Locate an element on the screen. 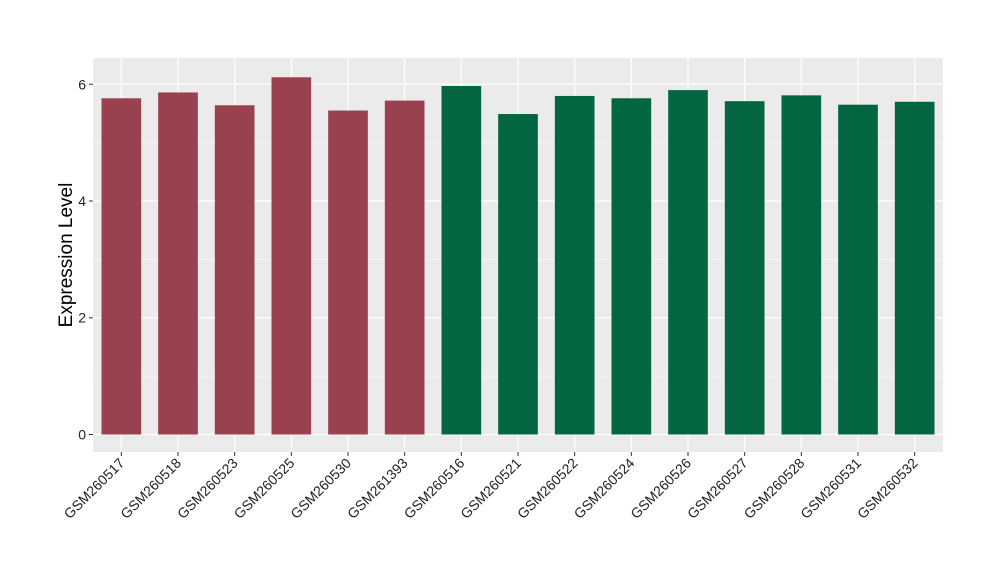  bar-GSM260522 is located at coordinates (574, 265).